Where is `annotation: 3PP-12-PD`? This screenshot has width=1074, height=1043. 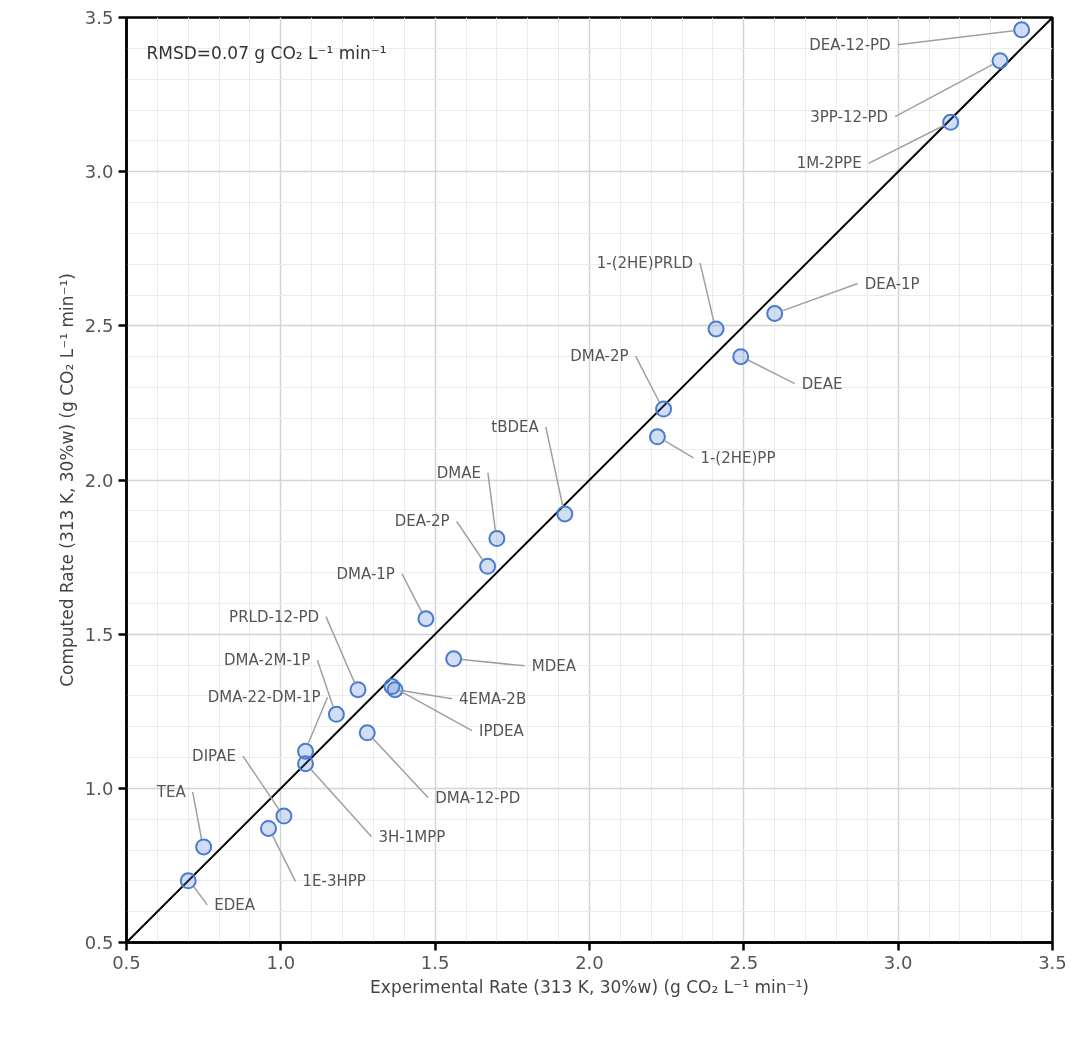
annotation: 3PP-12-PD is located at coordinates (849, 116).